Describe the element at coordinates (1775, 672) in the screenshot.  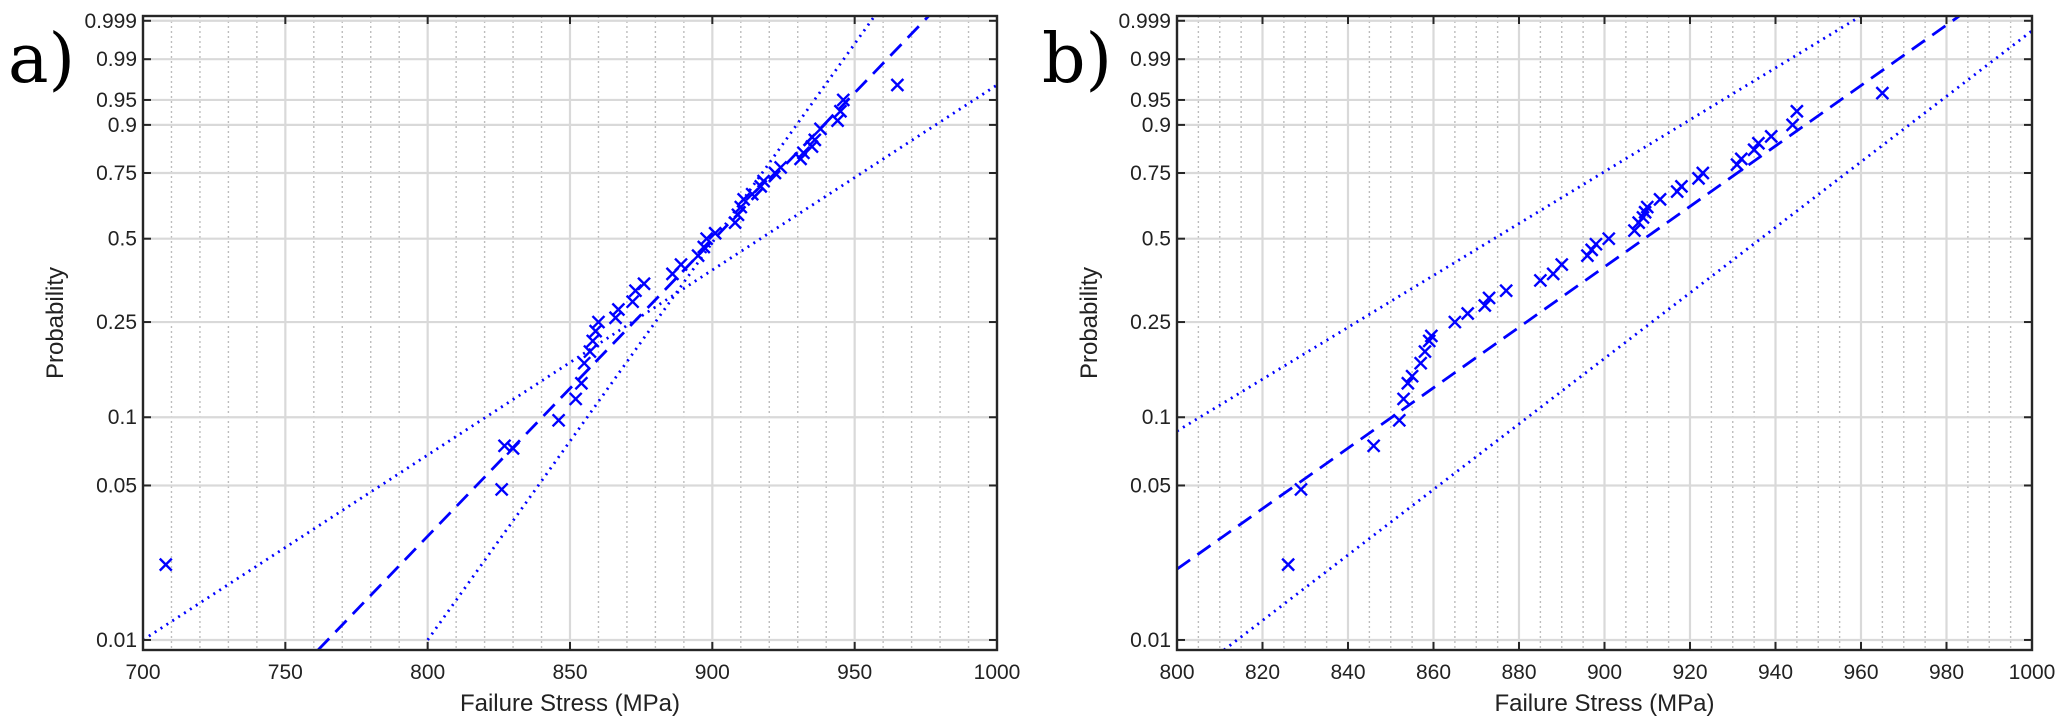
I see `x-tick-label: 940` at that location.